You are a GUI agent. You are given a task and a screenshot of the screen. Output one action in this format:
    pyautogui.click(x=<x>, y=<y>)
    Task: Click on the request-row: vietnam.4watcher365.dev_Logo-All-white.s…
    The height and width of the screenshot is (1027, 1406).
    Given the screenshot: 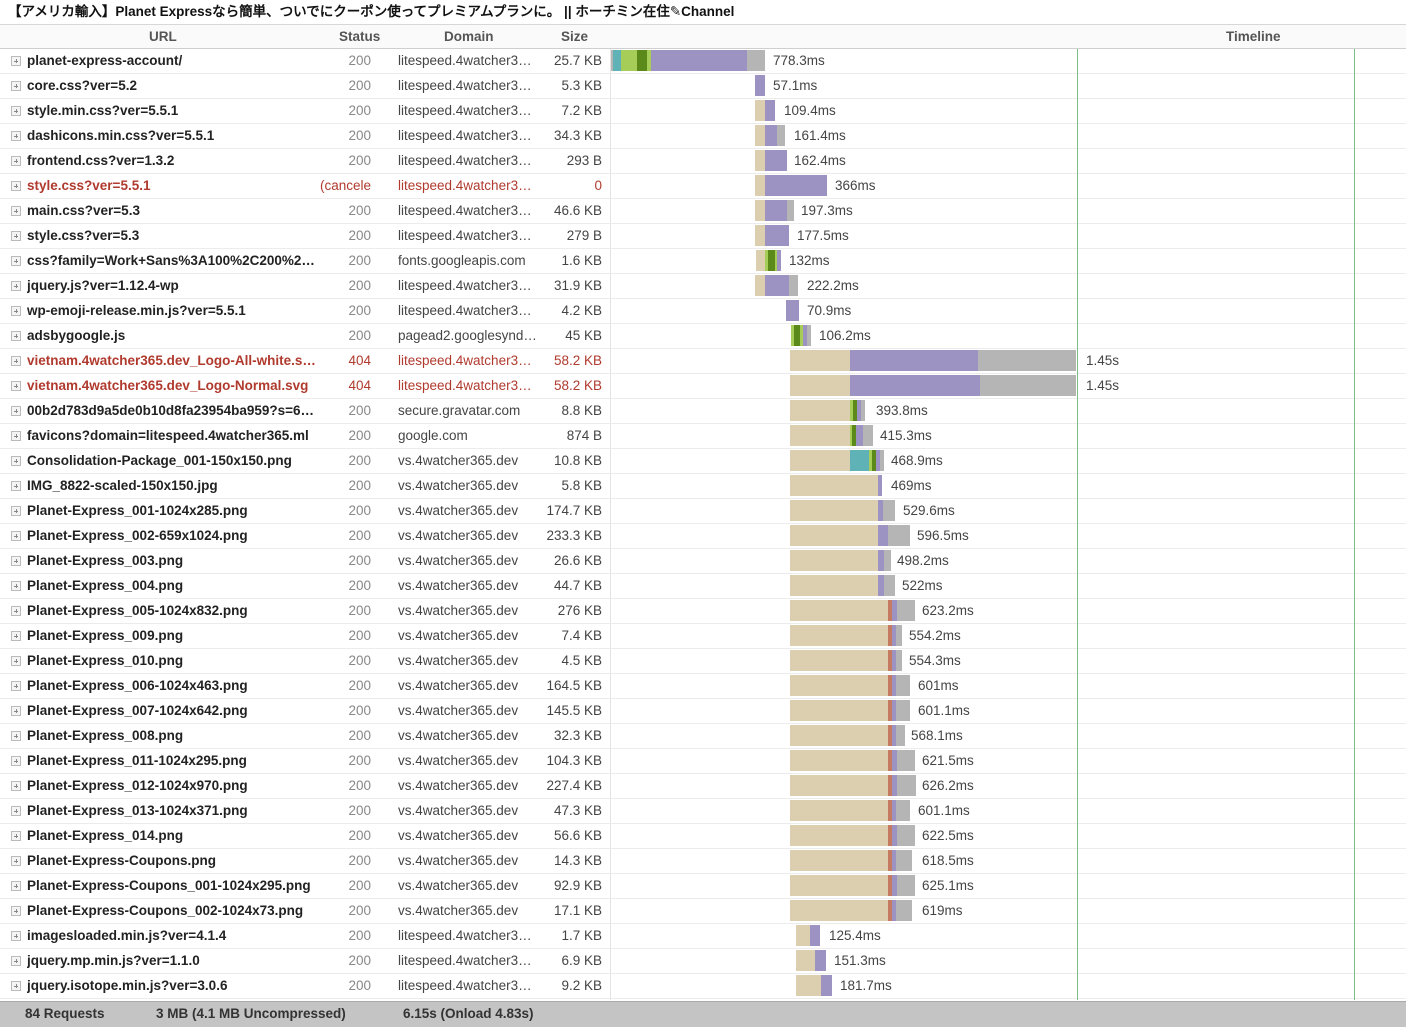 What is the action you would take?
    pyautogui.click(x=703, y=361)
    